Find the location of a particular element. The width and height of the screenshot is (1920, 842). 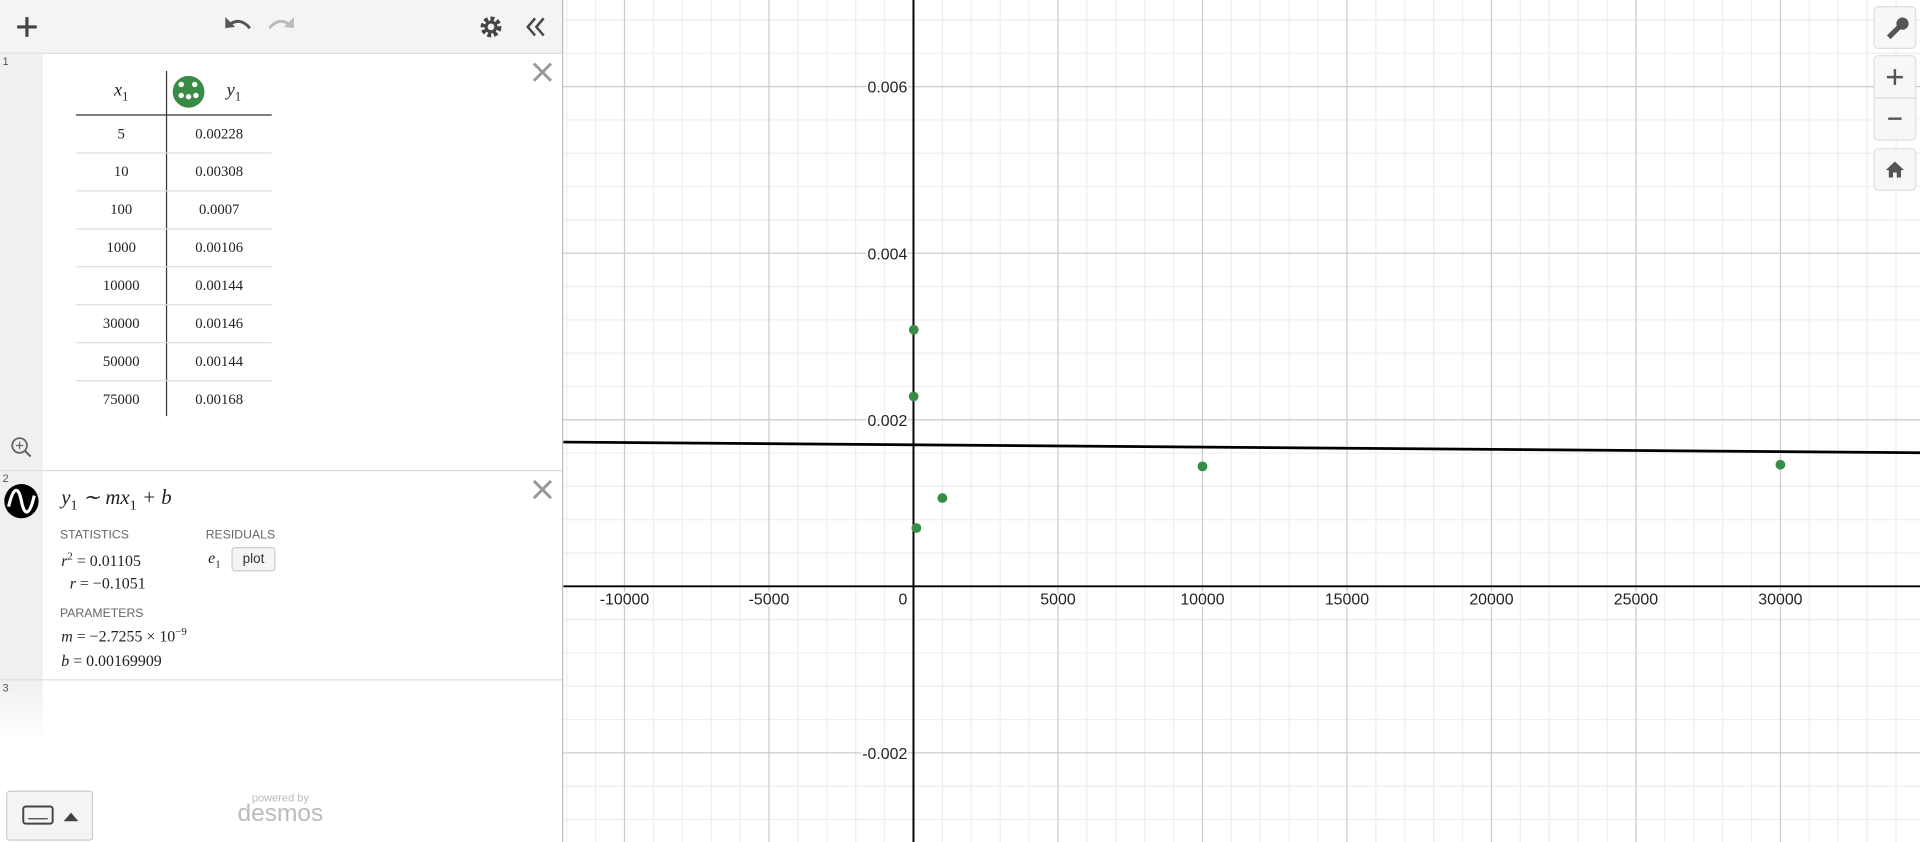

value: = 0.00169909 is located at coordinates (115, 660).